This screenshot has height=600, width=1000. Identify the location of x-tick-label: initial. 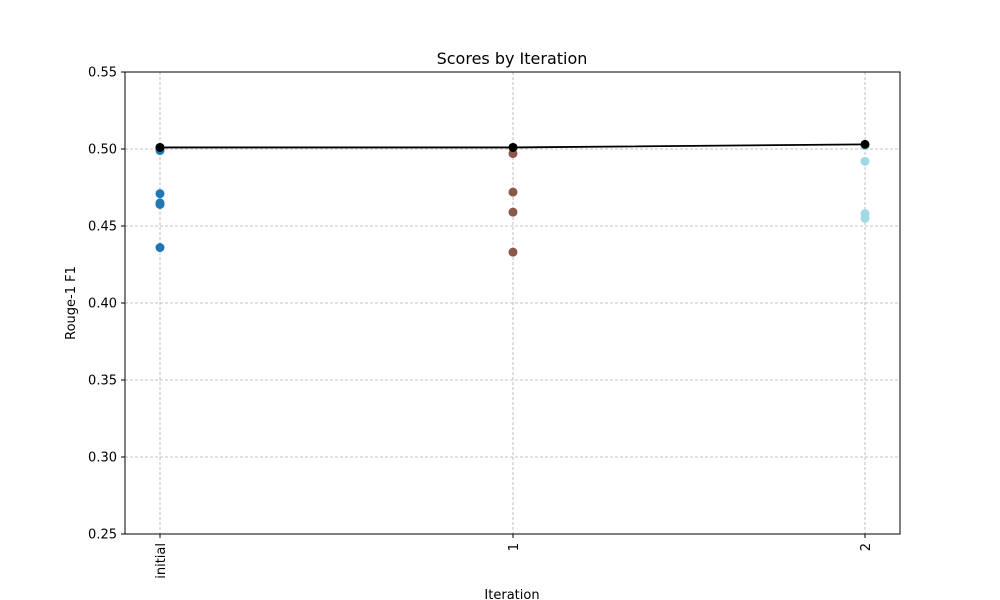
(161, 561).